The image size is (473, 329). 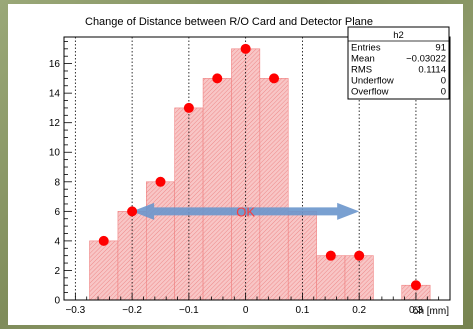 I want to click on x-tick-label: −0.3, so click(x=75, y=310).